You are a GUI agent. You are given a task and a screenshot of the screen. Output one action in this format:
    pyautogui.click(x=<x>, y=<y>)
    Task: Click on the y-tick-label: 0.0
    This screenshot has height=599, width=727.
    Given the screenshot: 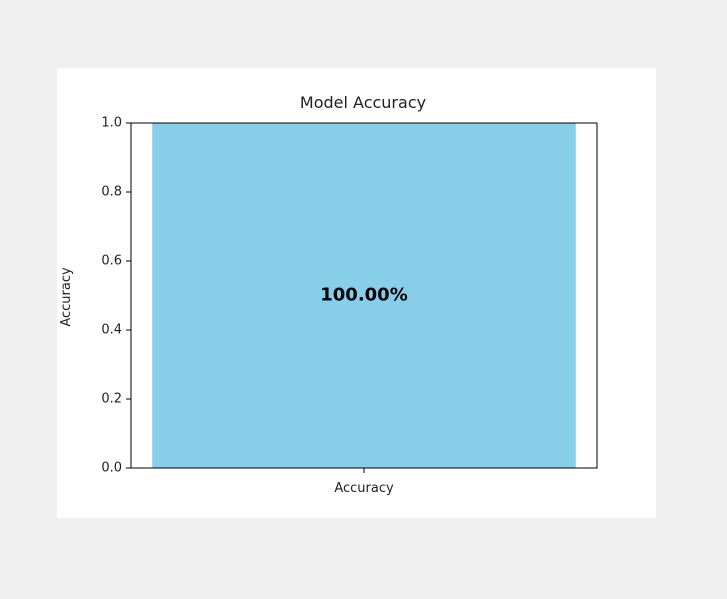 What is the action you would take?
    pyautogui.click(x=111, y=468)
    